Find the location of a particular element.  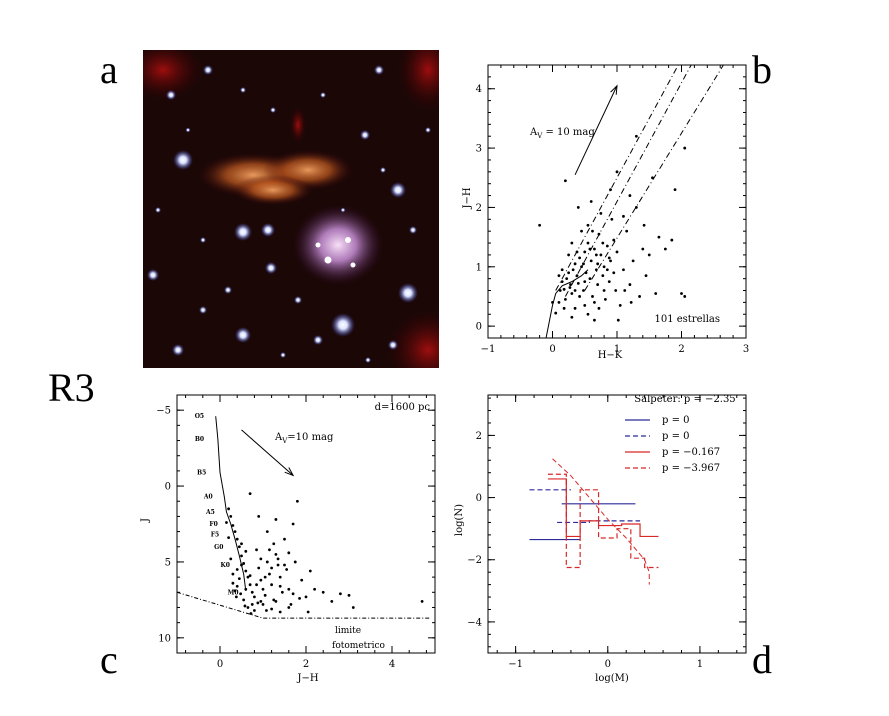

x-tick-label: −1 is located at coordinates (488, 349).